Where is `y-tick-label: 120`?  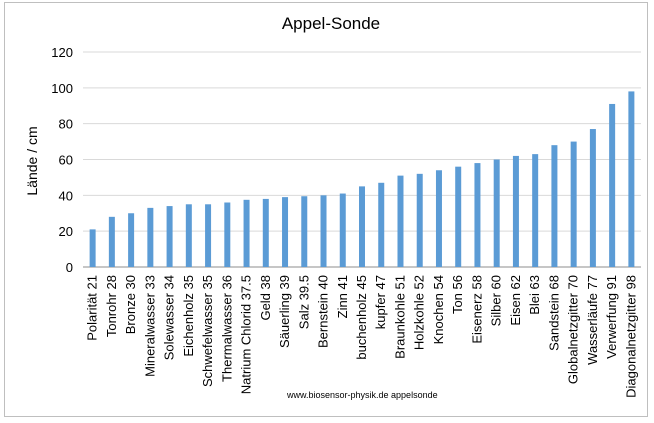
y-tick-label: 120 is located at coordinates (62, 52).